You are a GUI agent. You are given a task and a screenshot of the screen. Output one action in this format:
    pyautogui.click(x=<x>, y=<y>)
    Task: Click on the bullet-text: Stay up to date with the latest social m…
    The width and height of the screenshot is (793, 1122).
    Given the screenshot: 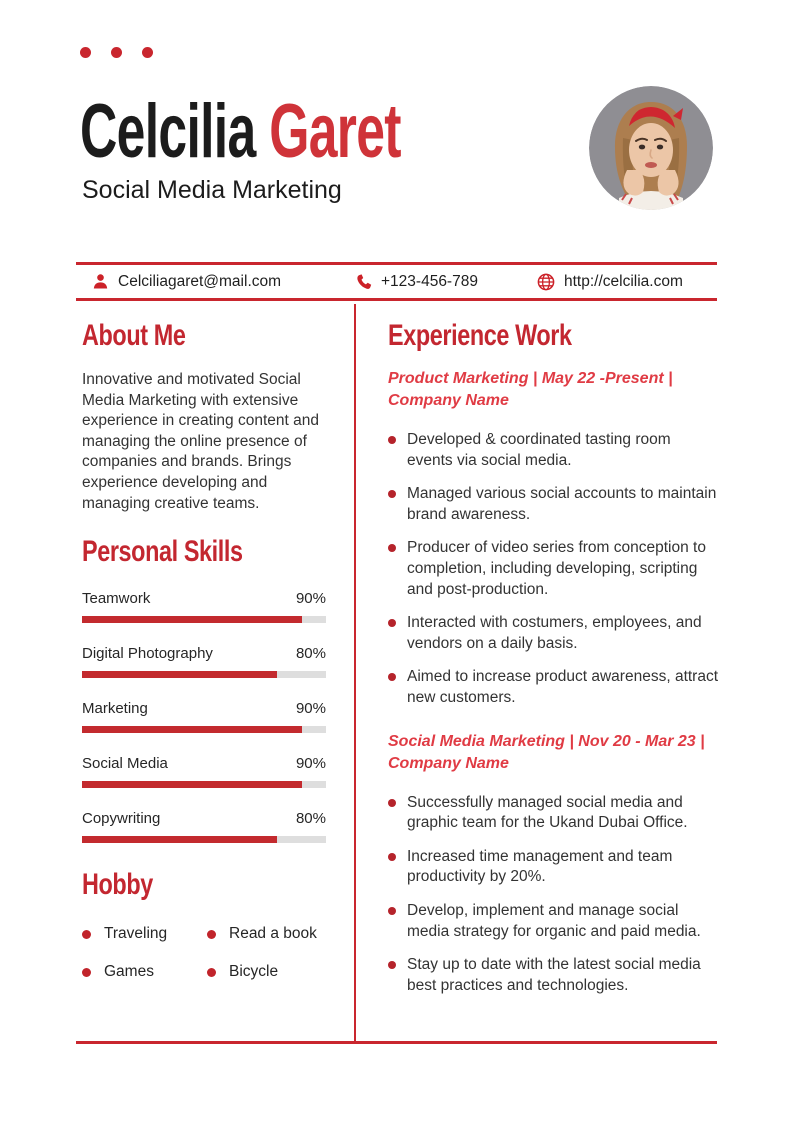 What is the action you would take?
    pyautogui.click(x=554, y=975)
    